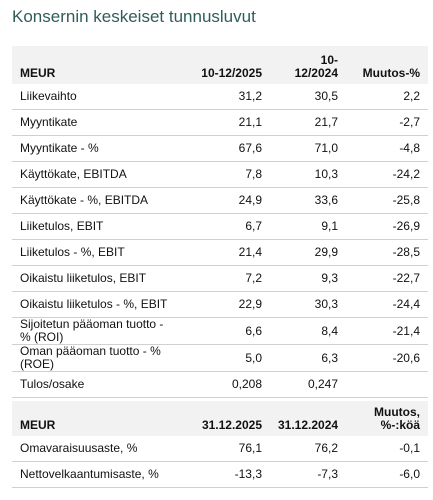 The width and height of the screenshot is (433, 500). Describe the element at coordinates (387, 226) in the screenshot. I see `cell-value: -26,9` at that location.